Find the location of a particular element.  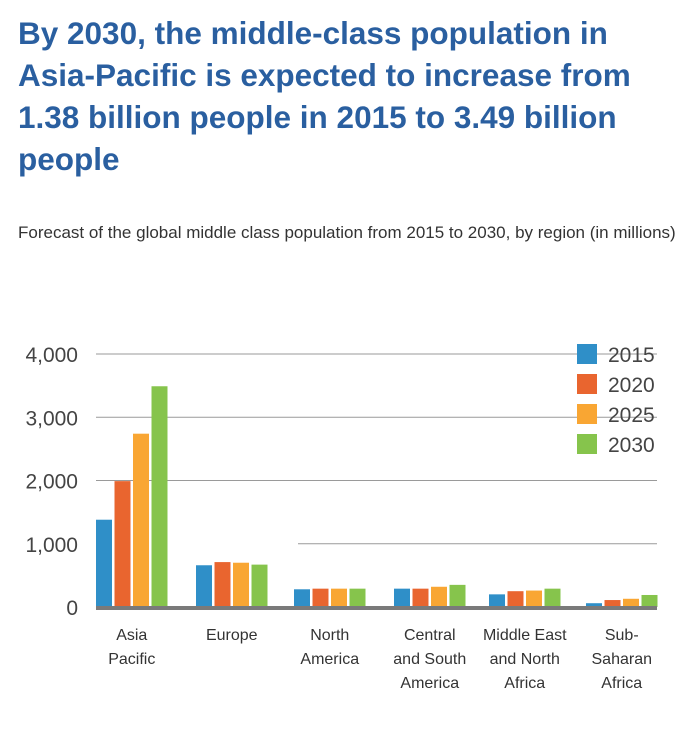

x-category-label: and North is located at coordinates (525, 659).